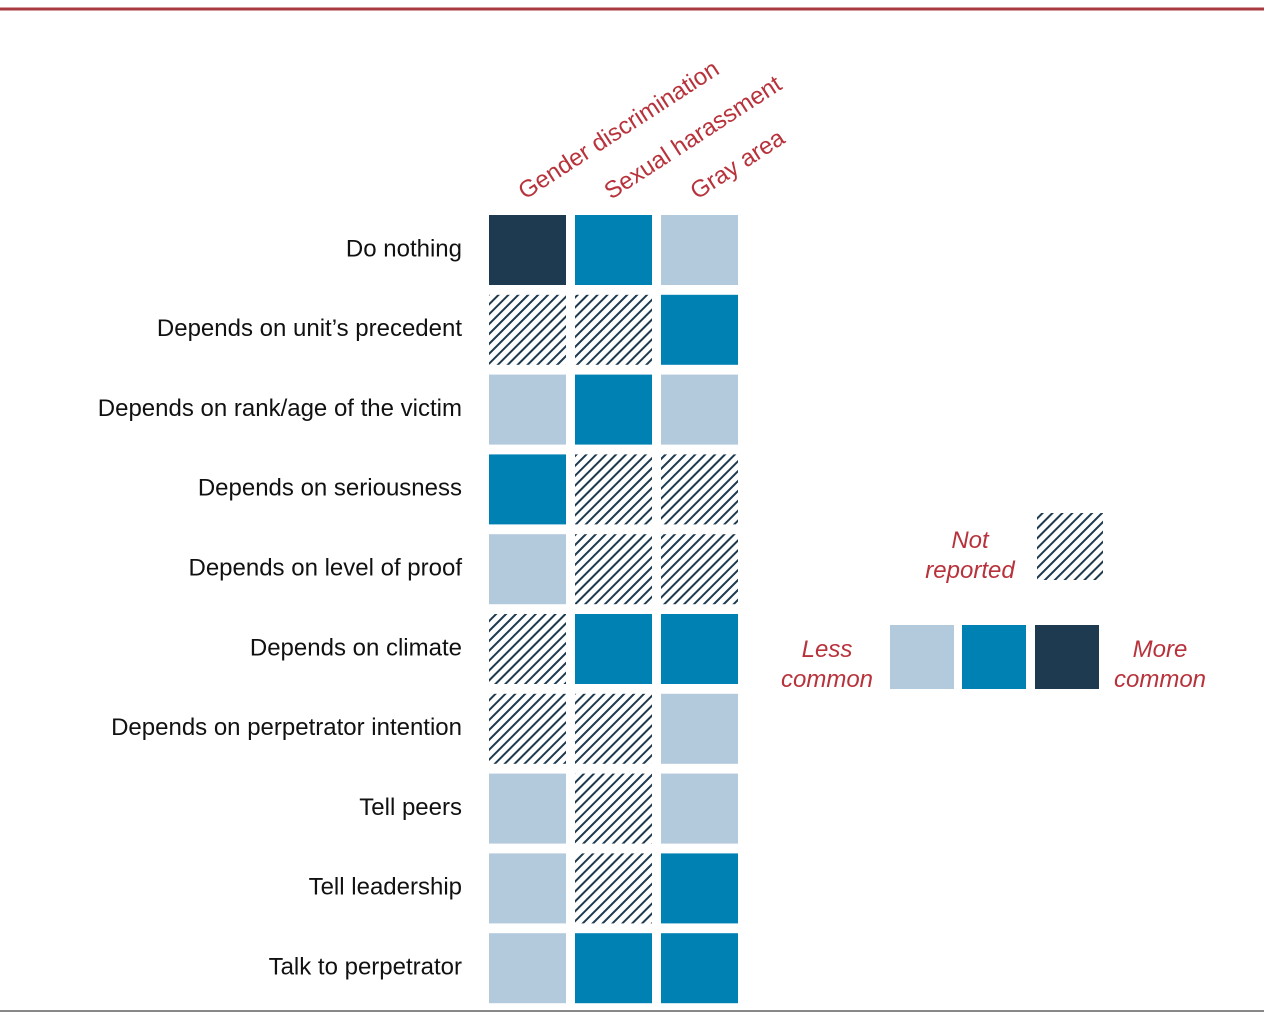 The image size is (1264, 1013). I want to click on row-label: Depends on rank/age of the victim, so click(280, 408).